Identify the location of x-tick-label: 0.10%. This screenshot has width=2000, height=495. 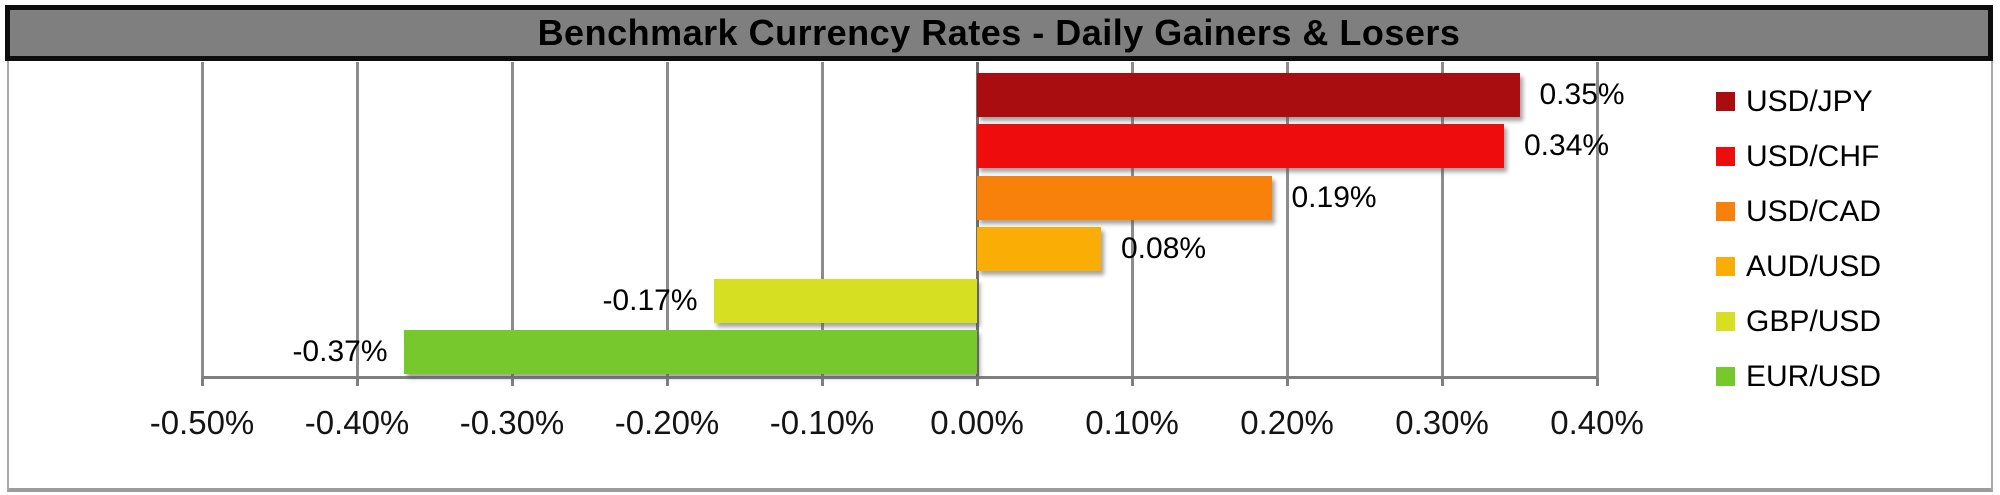
(1132, 422).